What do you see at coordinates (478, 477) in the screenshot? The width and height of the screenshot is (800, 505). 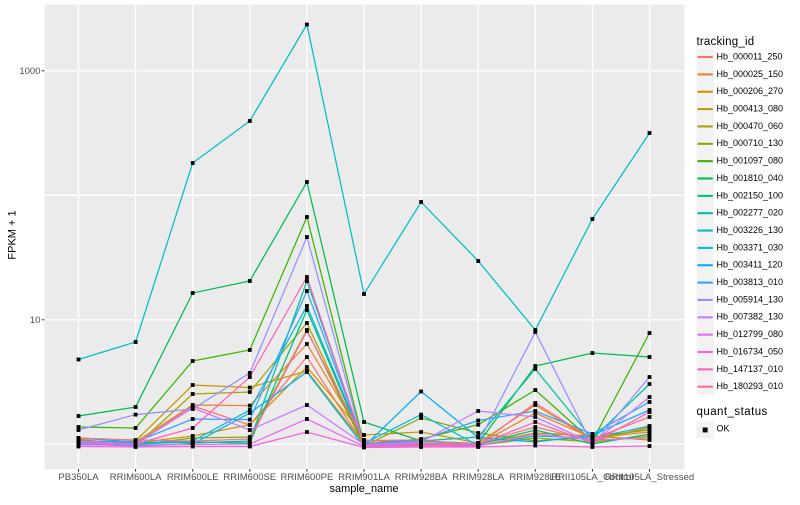 I see `svg-text: RRIM928LA` at bounding box center [478, 477].